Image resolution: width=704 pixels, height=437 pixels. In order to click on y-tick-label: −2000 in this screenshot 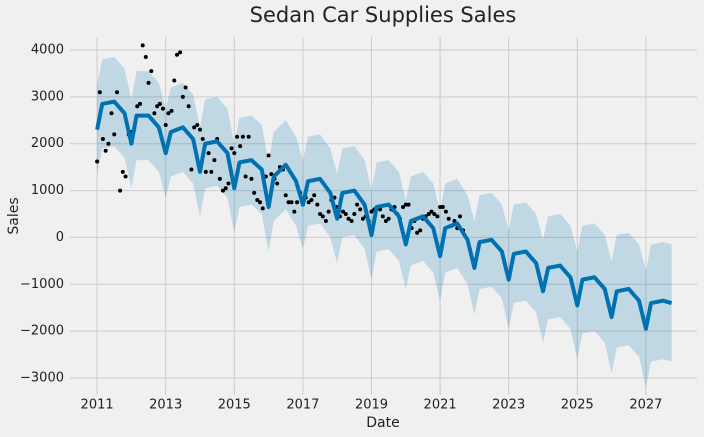, I will do `click(42, 331)`.